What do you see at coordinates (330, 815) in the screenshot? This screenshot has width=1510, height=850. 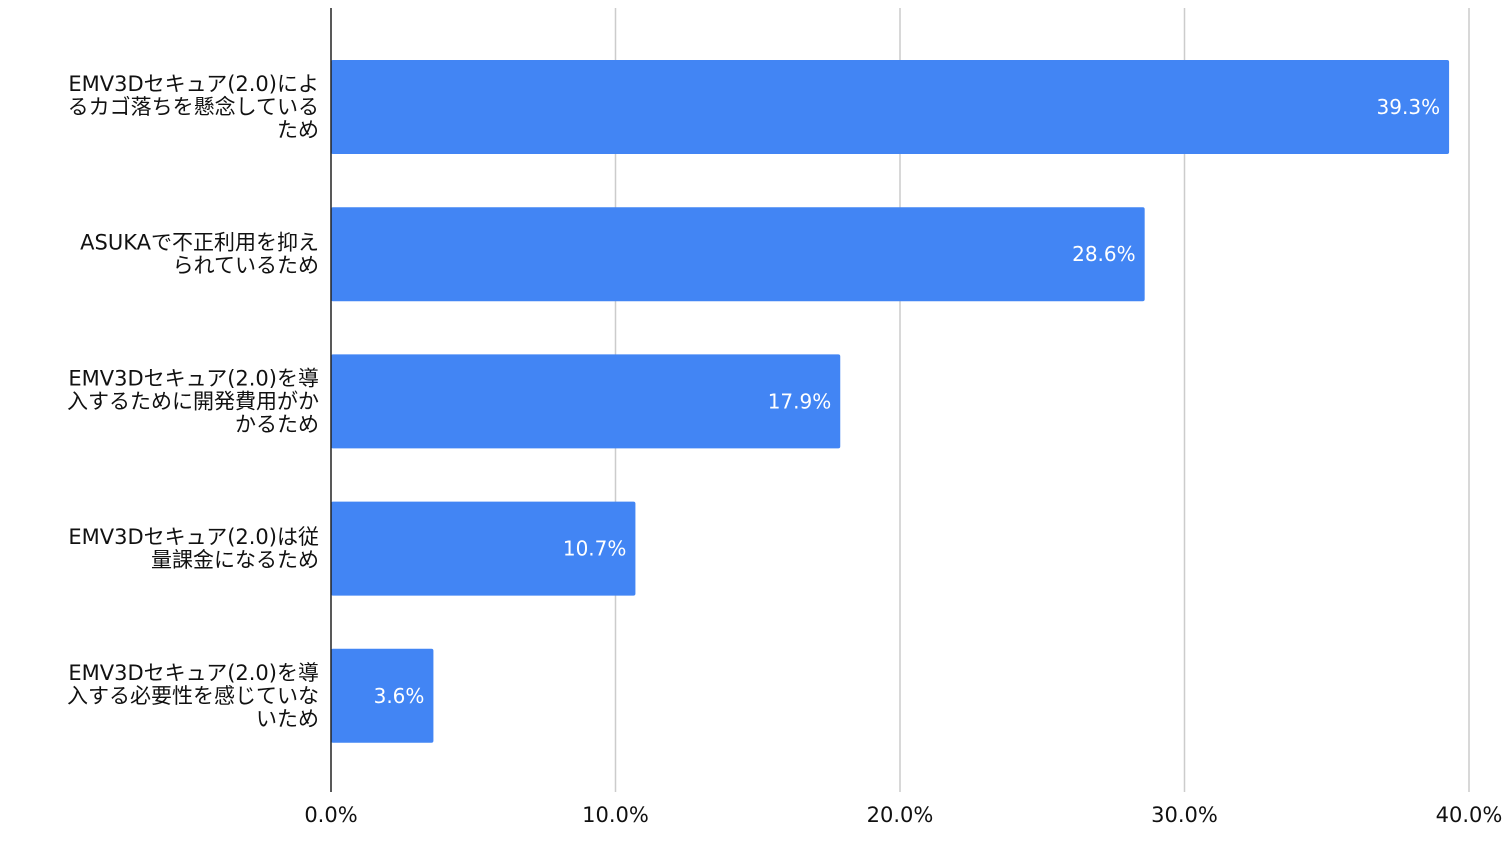 I see `x-tick-label: 0.0%` at bounding box center [330, 815].